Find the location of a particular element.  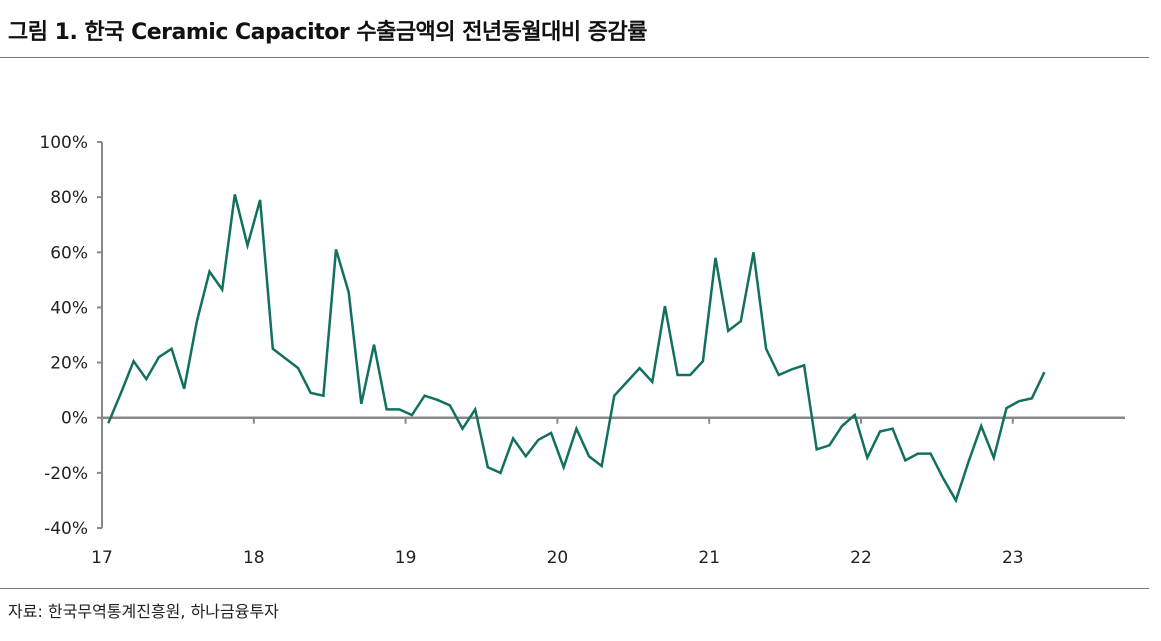

y-tick-label: -20% is located at coordinates (66, 474).